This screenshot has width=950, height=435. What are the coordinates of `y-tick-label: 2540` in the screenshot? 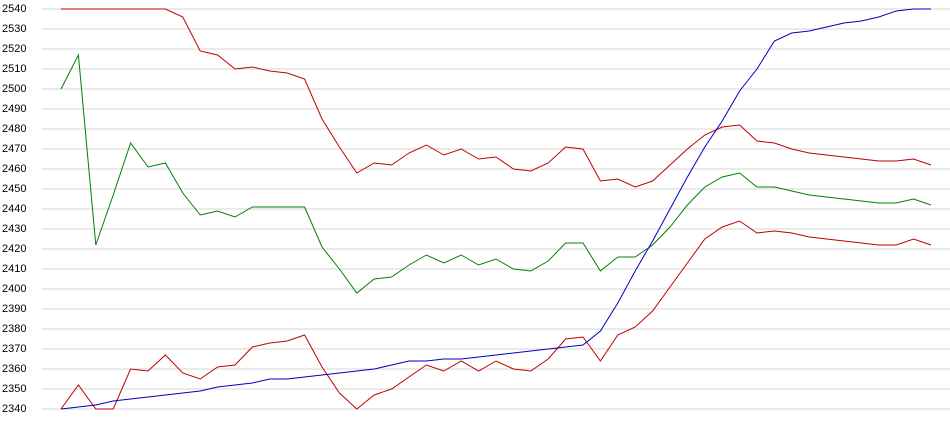 It's located at (14, 9).